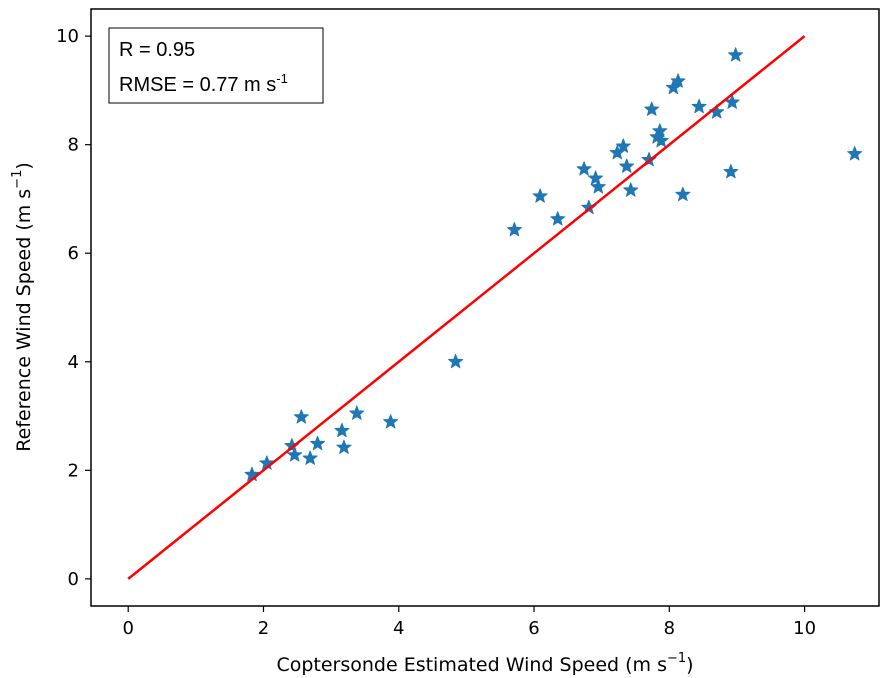  What do you see at coordinates (282, 78) in the screenshot?
I see `stats-rmse-exponent: -1` at bounding box center [282, 78].